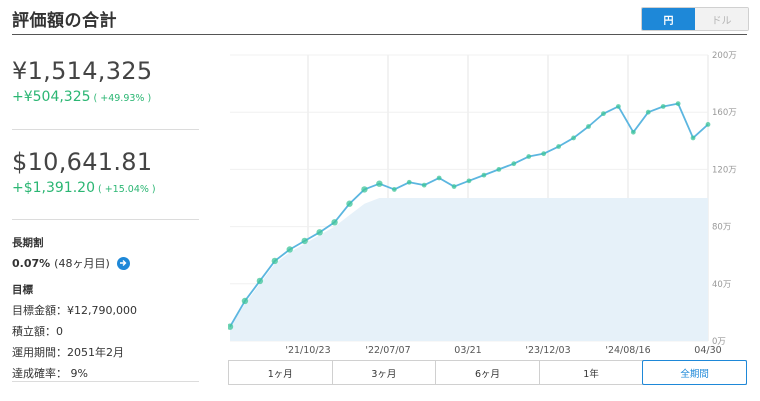 Image resolution: width=760 pixels, height=401 pixels. What do you see at coordinates (53, 188) in the screenshot?
I see `usd-change-amount: +$1,391.20` at bounding box center [53, 188].